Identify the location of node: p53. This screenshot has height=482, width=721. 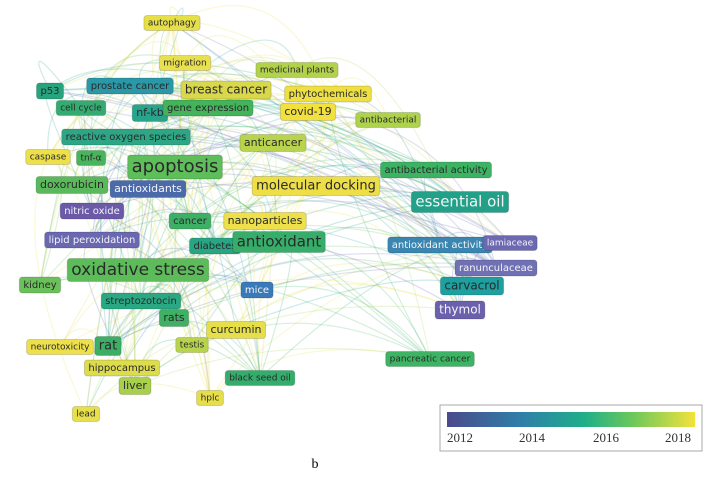
(50, 91).